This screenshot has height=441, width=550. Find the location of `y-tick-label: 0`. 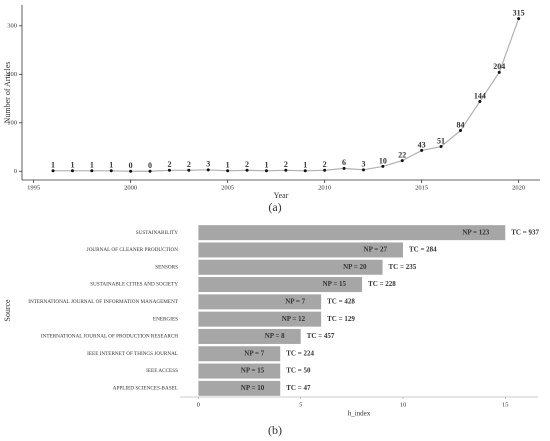

y-tick-label: 0 is located at coordinates (15, 171).